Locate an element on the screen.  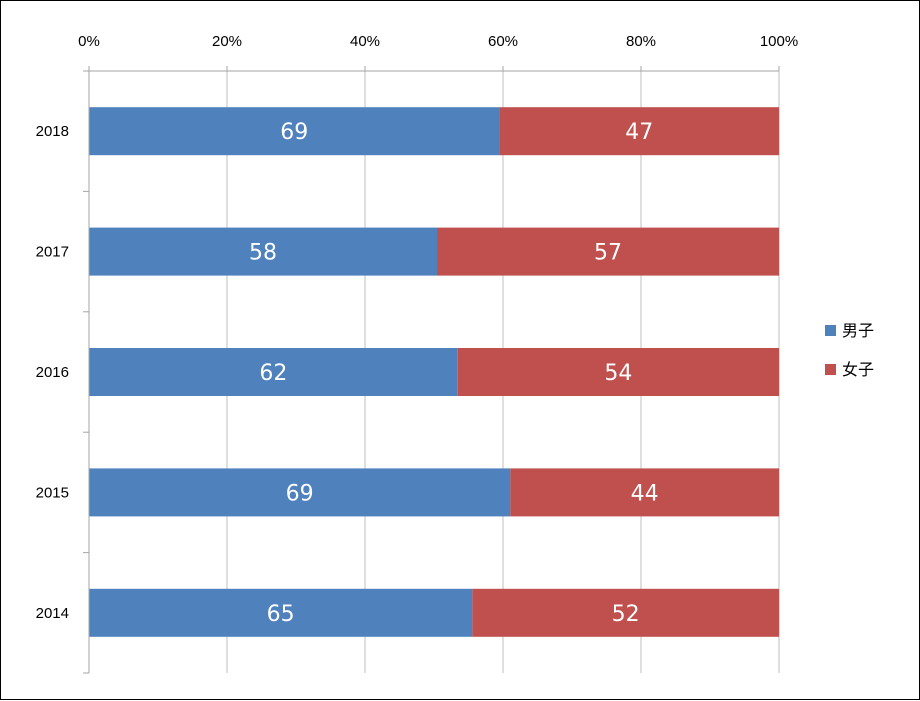
data-label: 58 is located at coordinates (263, 253).